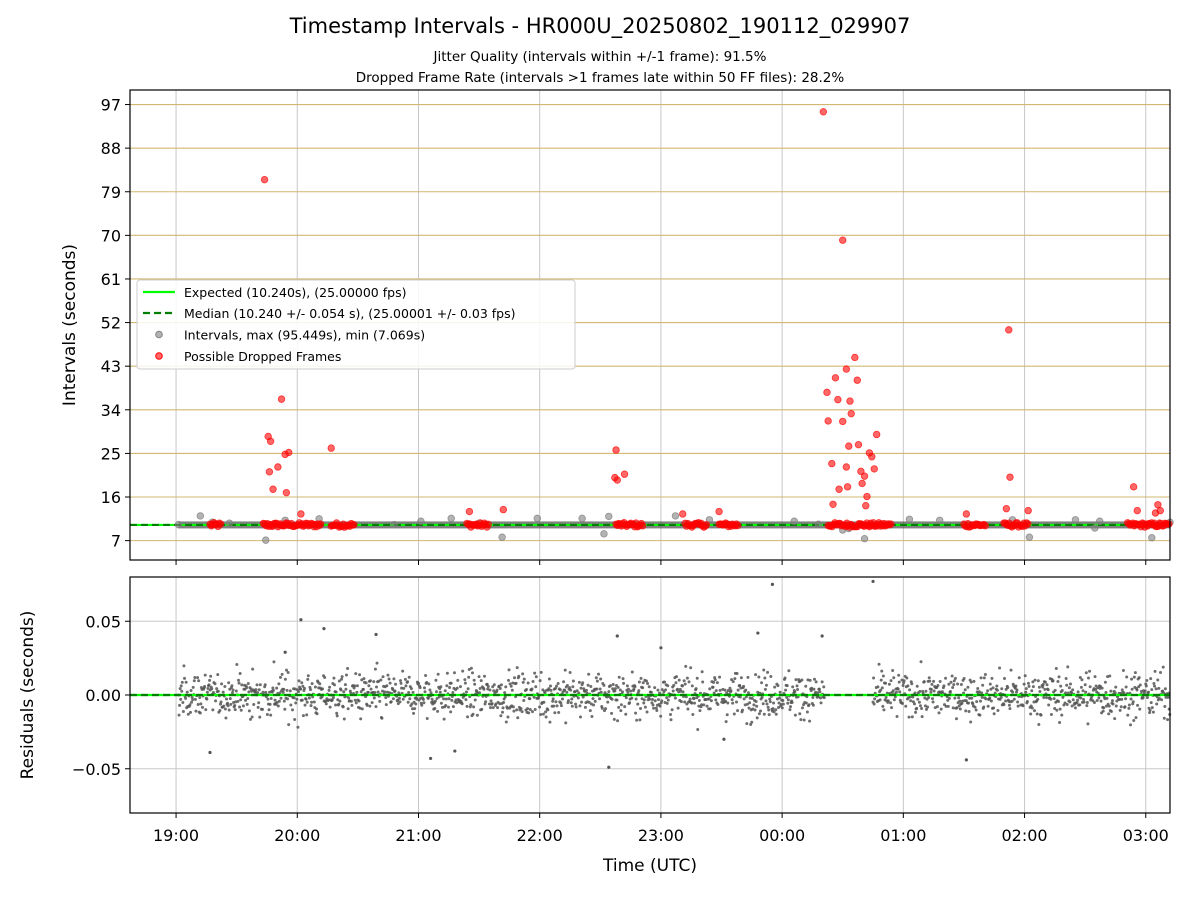 The width and height of the screenshot is (1200, 900). Describe the element at coordinates (111, 148) in the screenshot. I see `top-ytick-label-9: 88` at that location.